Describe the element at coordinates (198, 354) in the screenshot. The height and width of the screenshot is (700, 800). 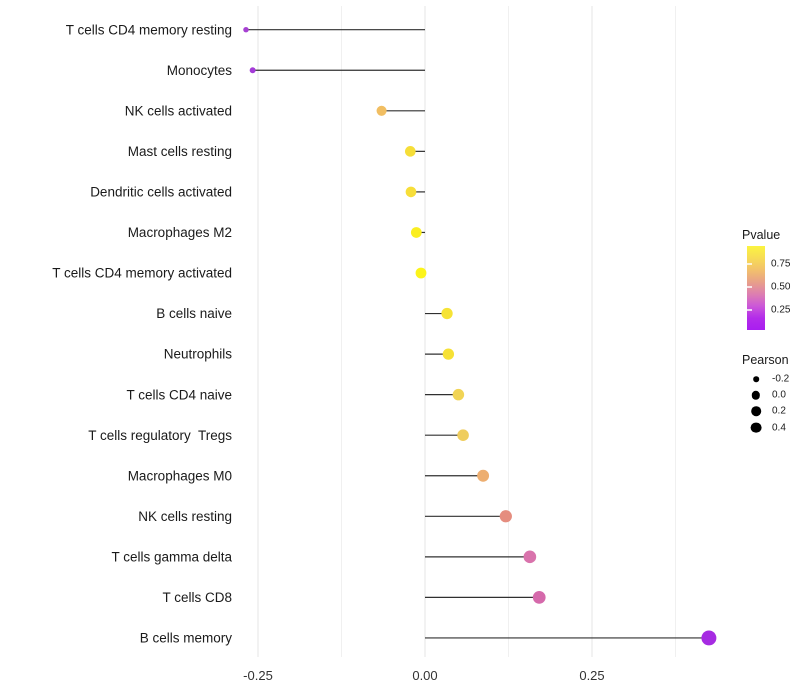
I see `y-axis-label: Neutrophils` at that location.